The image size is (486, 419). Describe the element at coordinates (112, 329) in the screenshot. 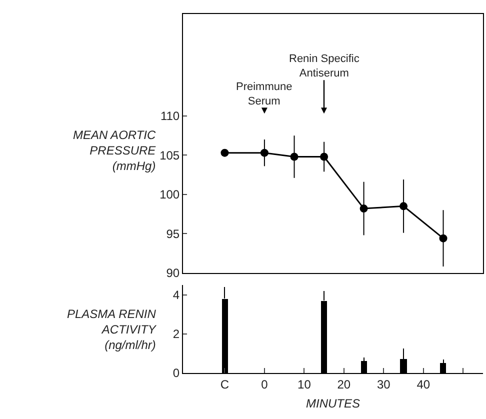

I see `y-axis-title: PLASMA RENIN ACTIVITY (ng/ml/hr)` at that location.